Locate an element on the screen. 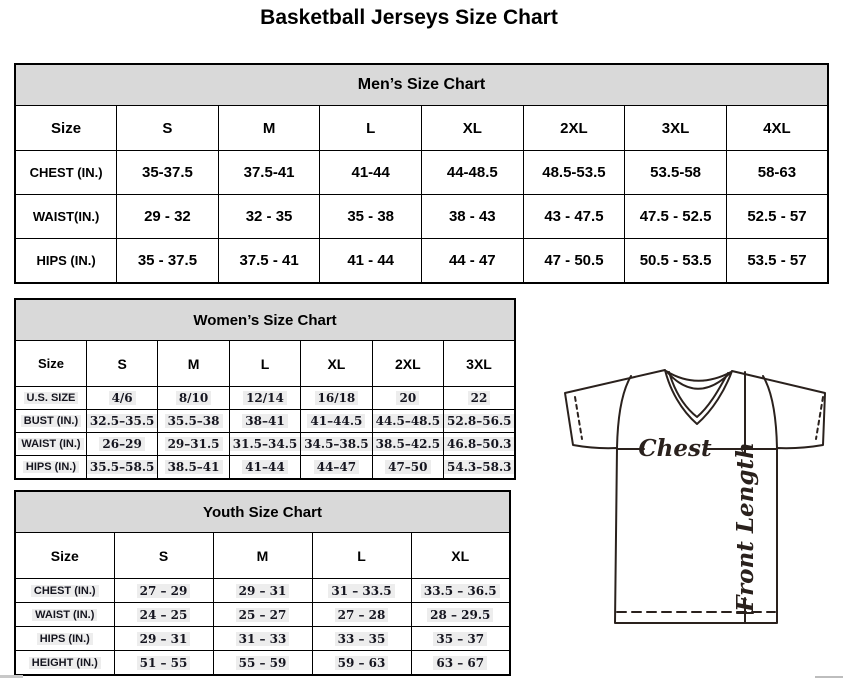  size-value-cell: 59 – 63 is located at coordinates (361, 663).